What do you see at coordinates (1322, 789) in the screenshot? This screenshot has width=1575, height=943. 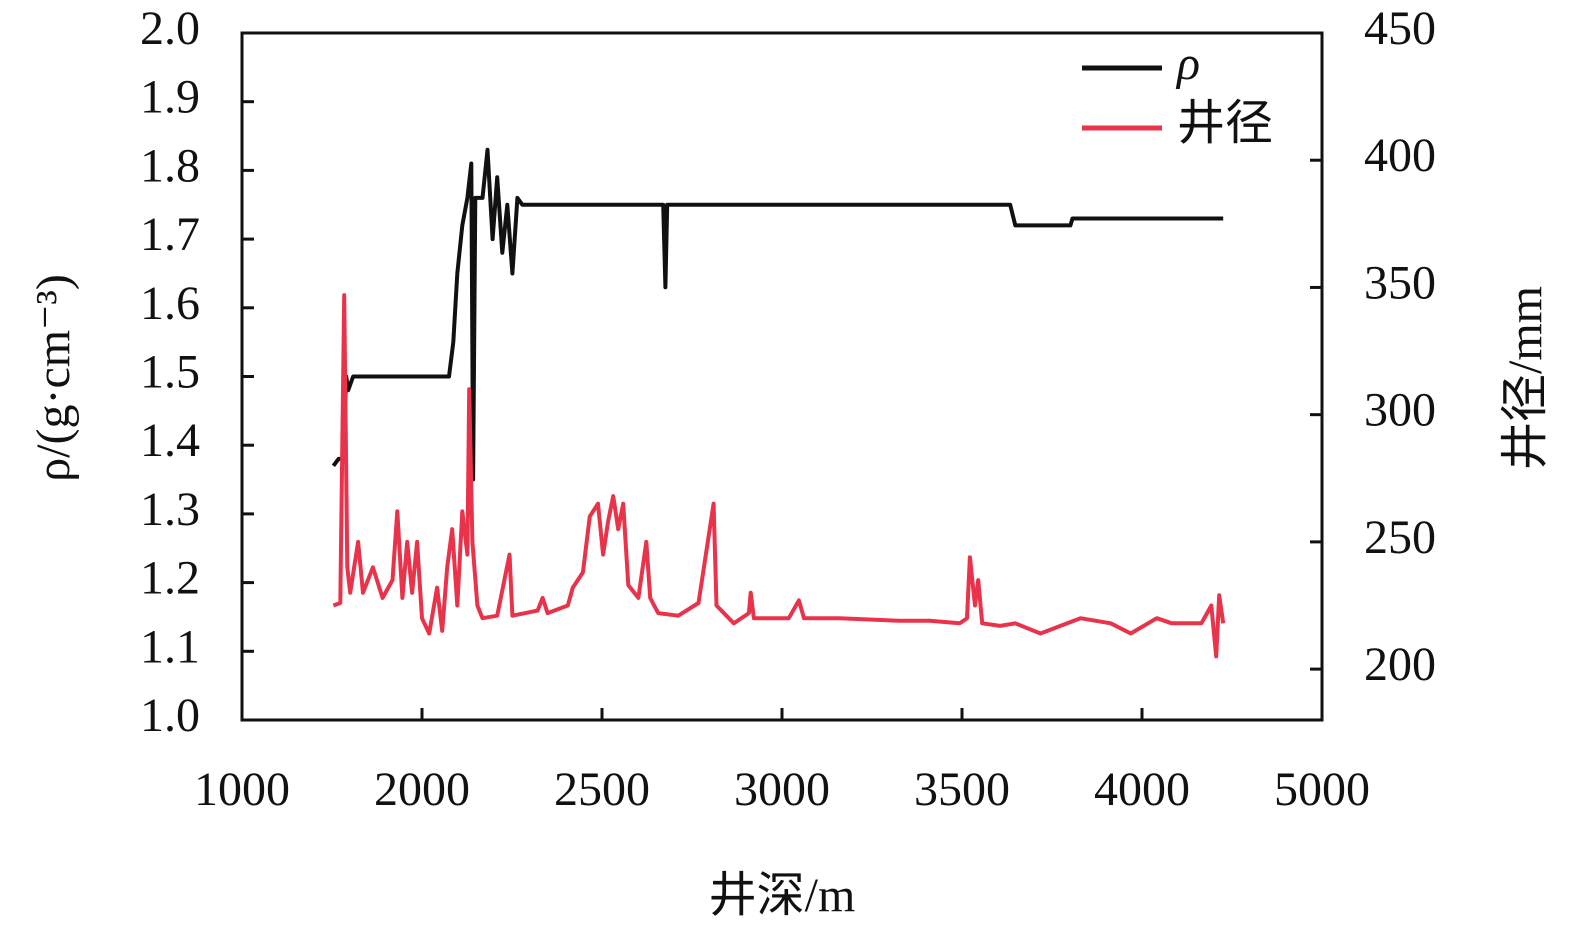 I see `x-tick-label: 5000` at bounding box center [1322, 789].